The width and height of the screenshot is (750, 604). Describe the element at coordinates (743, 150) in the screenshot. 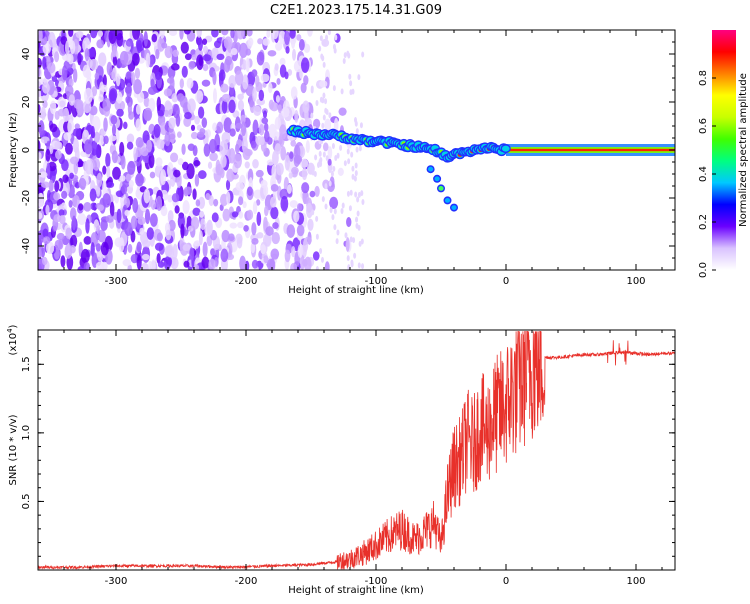

I see `colorbar-label: Normalized spectral amplitude` at that location.